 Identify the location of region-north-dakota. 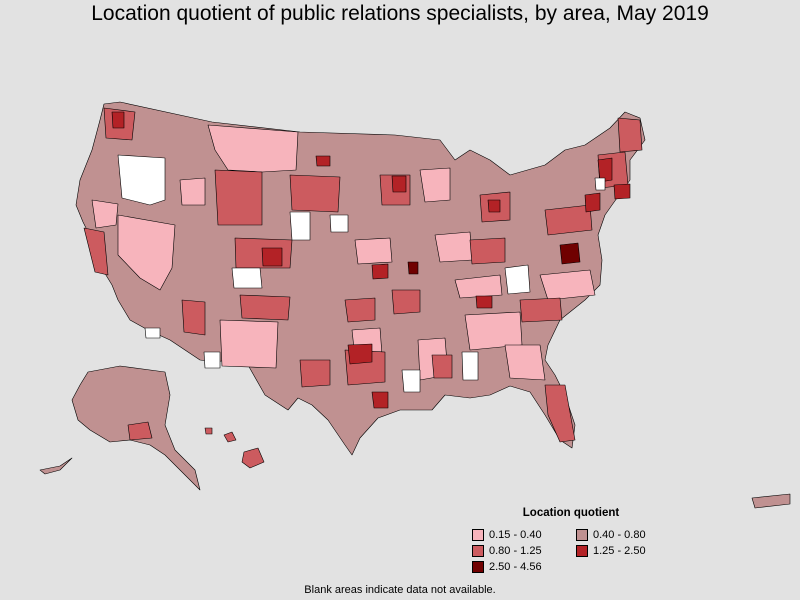
(315, 193).